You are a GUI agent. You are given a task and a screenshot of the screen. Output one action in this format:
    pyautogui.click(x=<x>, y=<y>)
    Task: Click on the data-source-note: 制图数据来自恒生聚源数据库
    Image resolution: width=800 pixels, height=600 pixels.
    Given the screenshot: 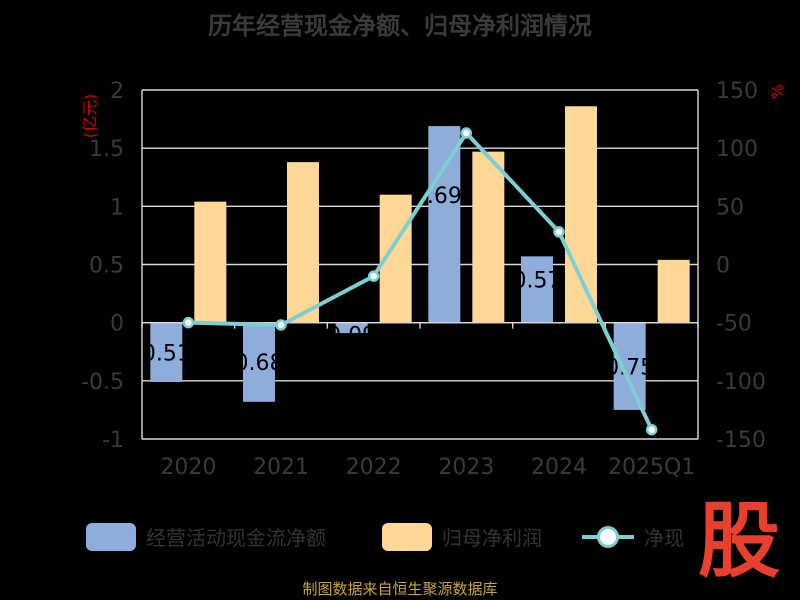 What is the action you would take?
    pyautogui.click(x=400, y=589)
    